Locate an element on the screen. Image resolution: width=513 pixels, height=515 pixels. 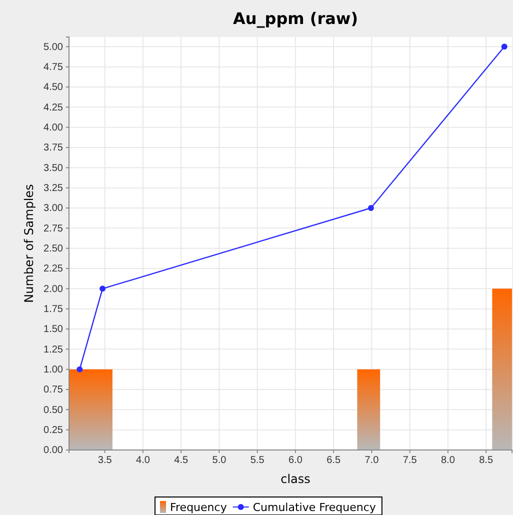
y-tick-label: 2.00 is located at coordinates (54, 289).